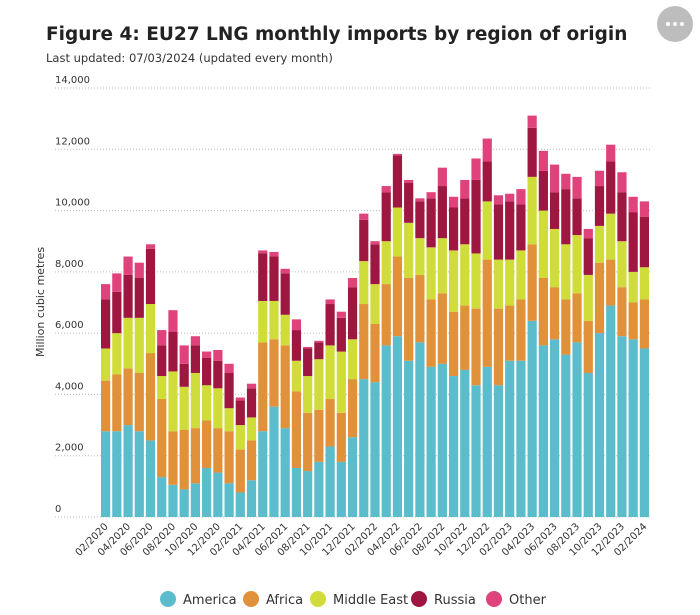  I want to click on y-tick-label: 14,000, so click(72, 80).